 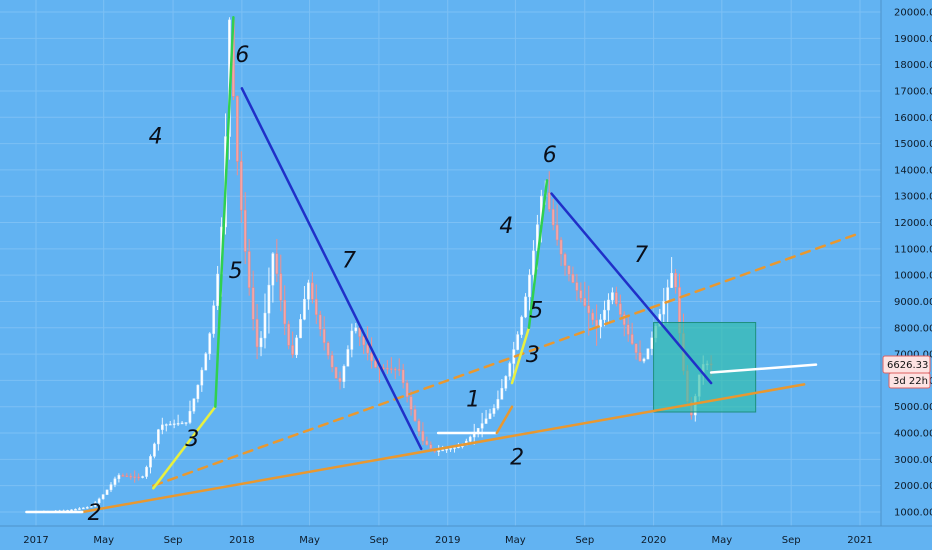 What do you see at coordinates (35, 540) in the screenshot?
I see `x-tick-label: 2017` at bounding box center [35, 540].